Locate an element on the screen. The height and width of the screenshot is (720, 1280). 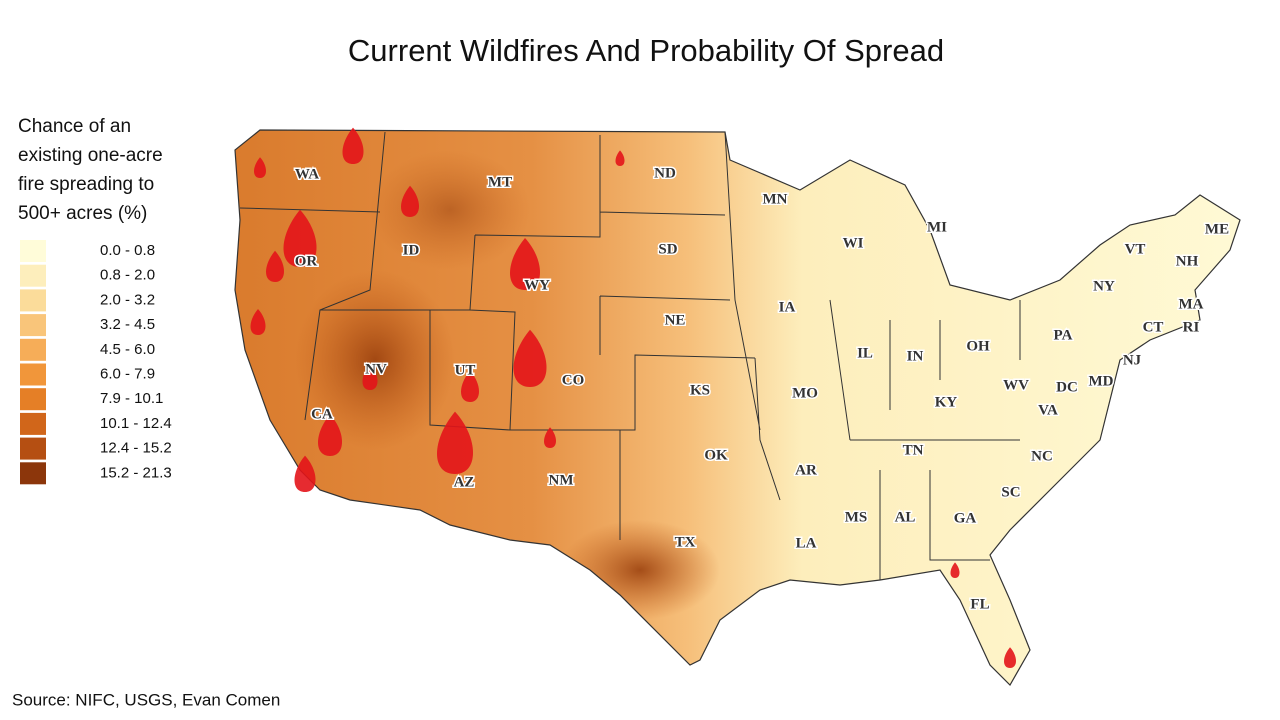
state-label: NE is located at coordinates (675, 320).